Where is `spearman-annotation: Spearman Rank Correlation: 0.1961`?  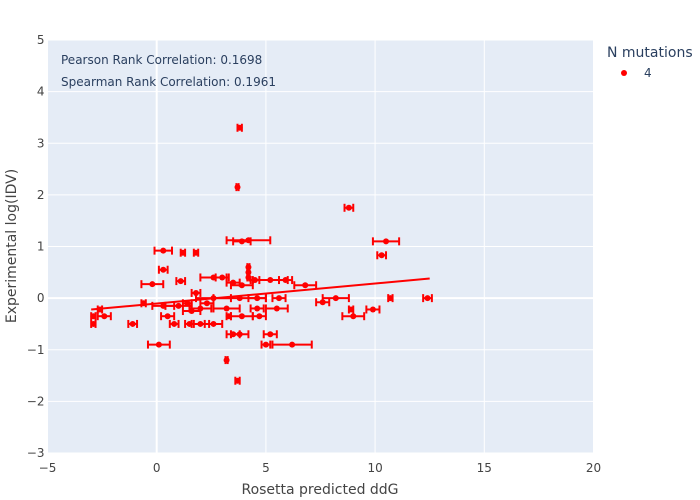
spearman-annotation: Spearman Rank Correlation: 0.1961 is located at coordinates (168, 82).